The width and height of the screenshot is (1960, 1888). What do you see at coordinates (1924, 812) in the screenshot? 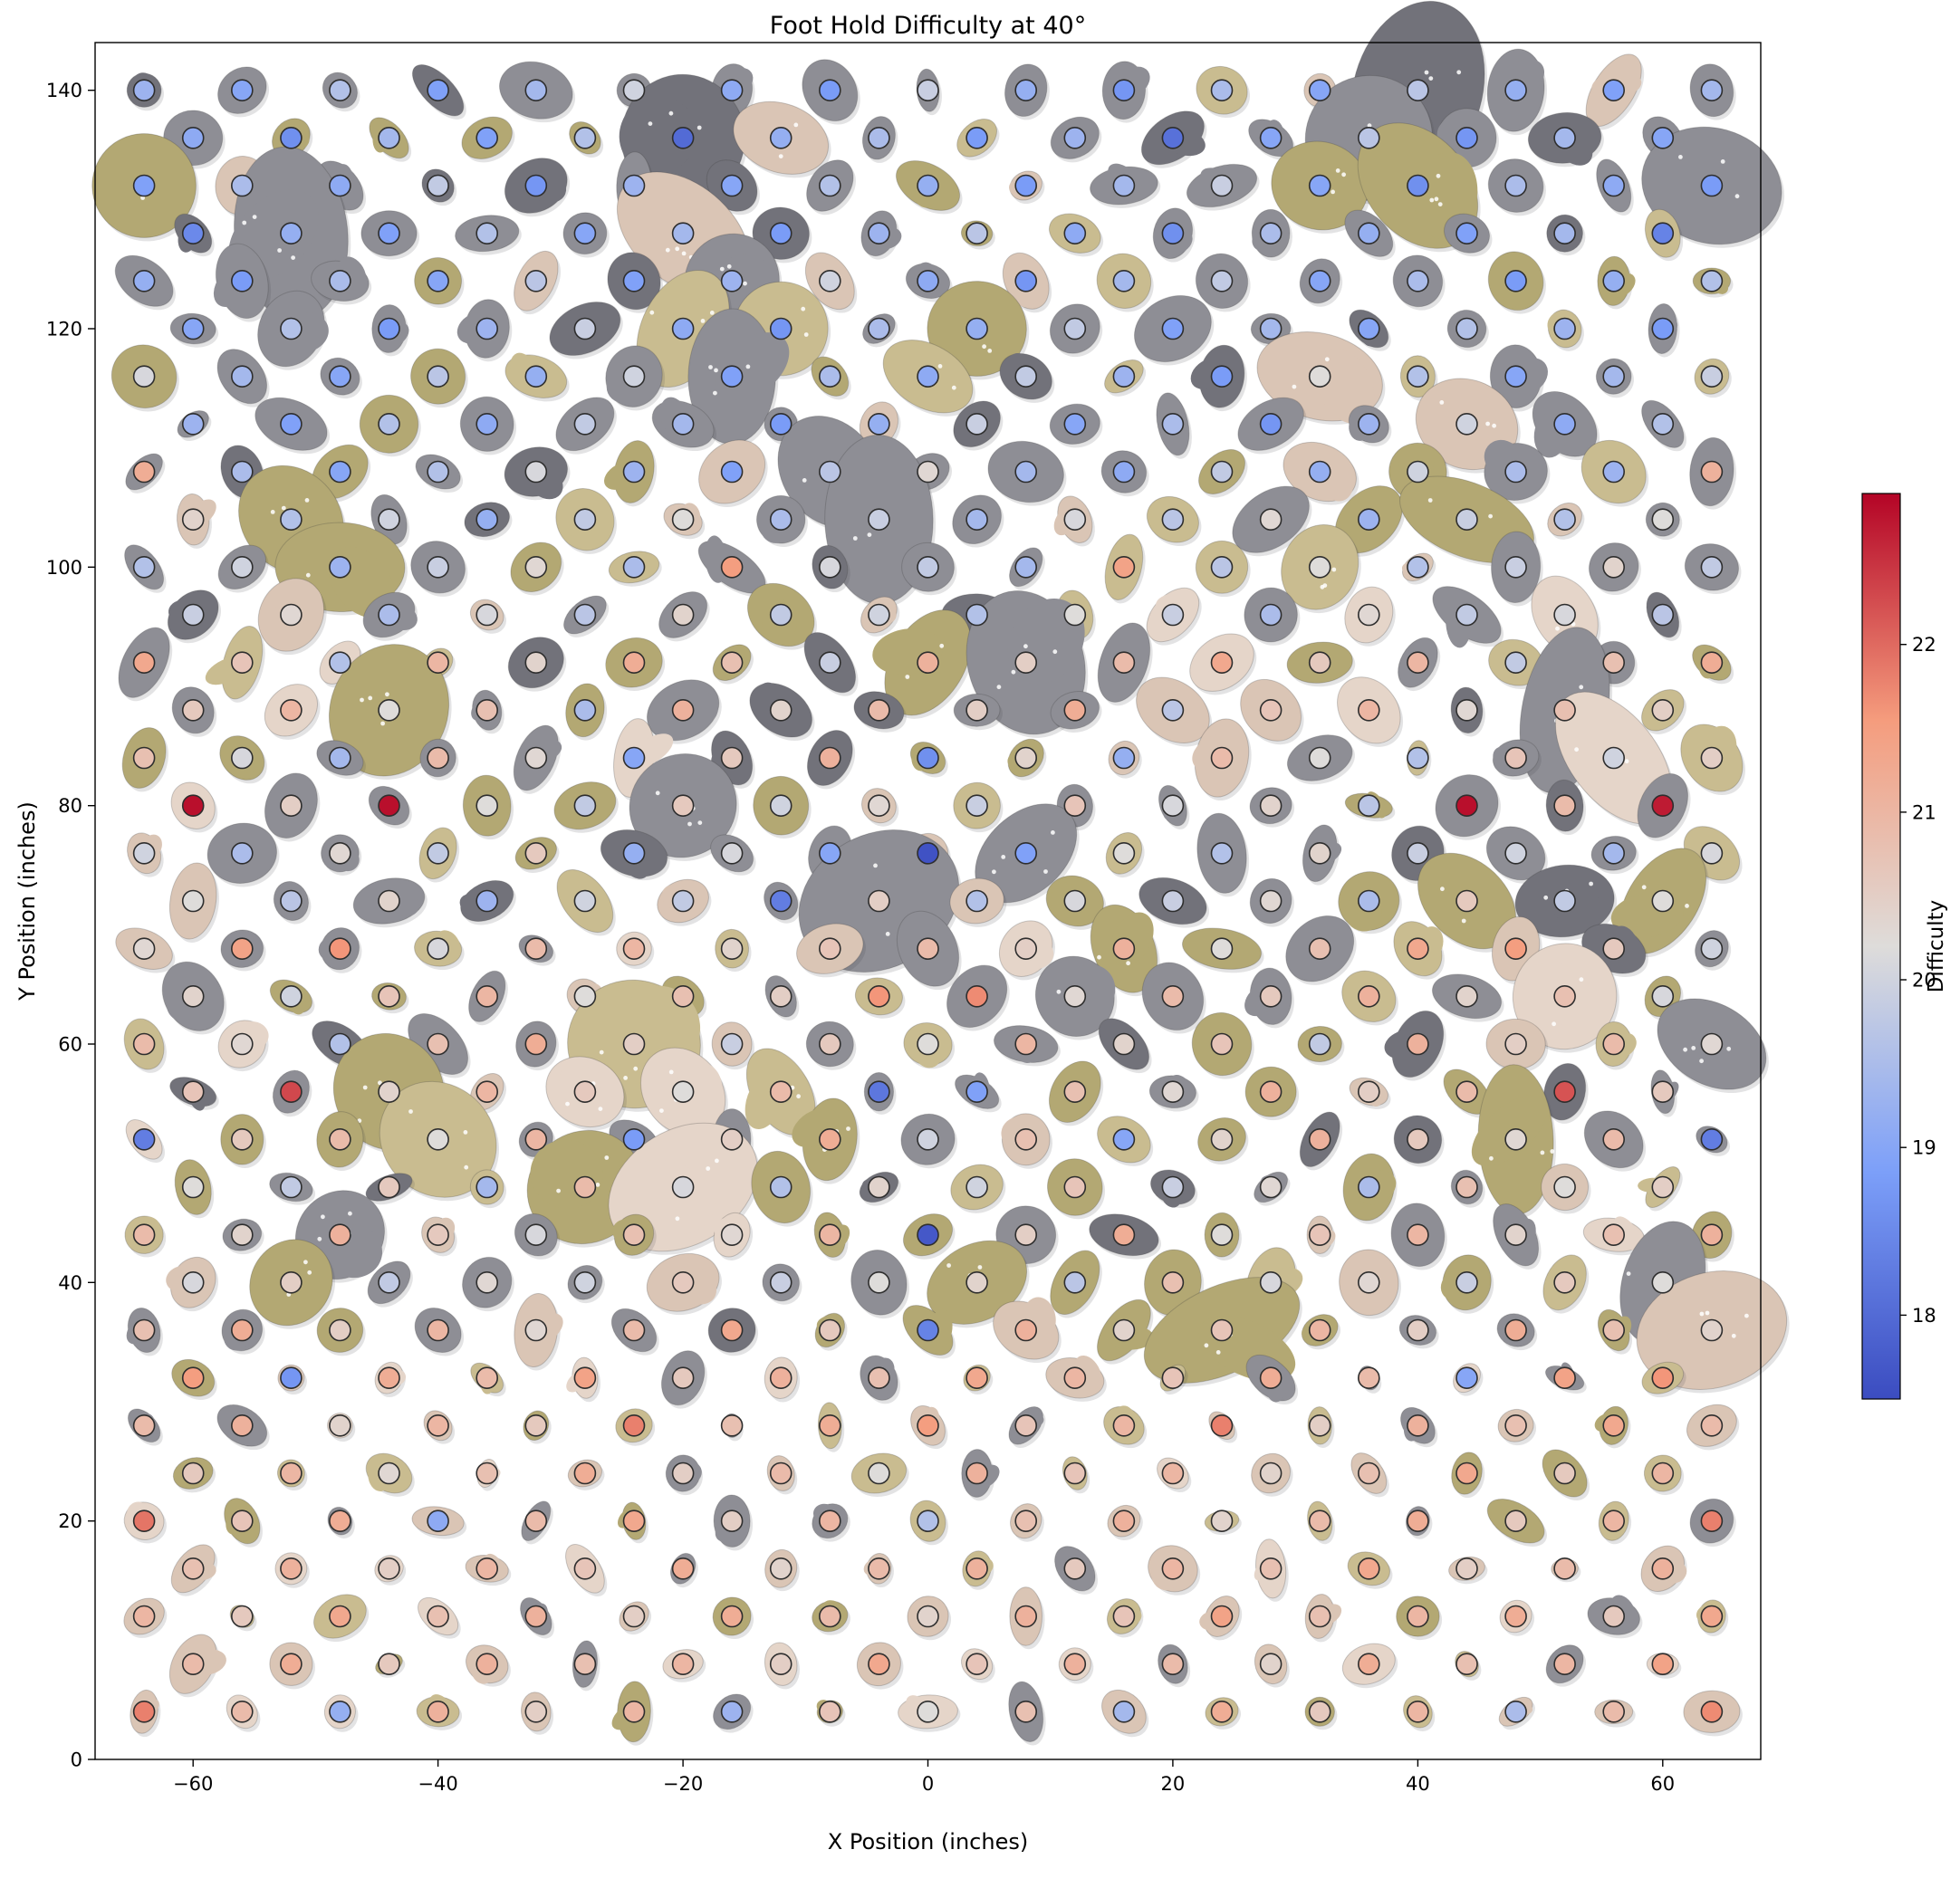
I see `colorbar-tick-label: 21` at bounding box center [1924, 812].